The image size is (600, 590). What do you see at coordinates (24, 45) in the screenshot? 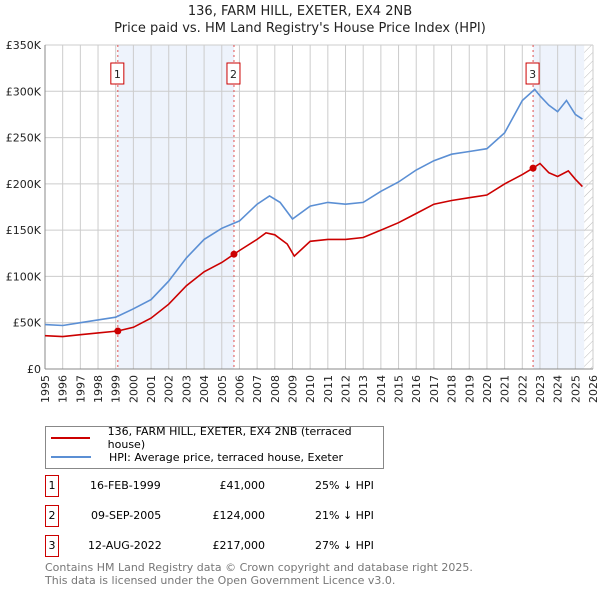
I see `y-tick-label: £350K` at bounding box center [24, 45].